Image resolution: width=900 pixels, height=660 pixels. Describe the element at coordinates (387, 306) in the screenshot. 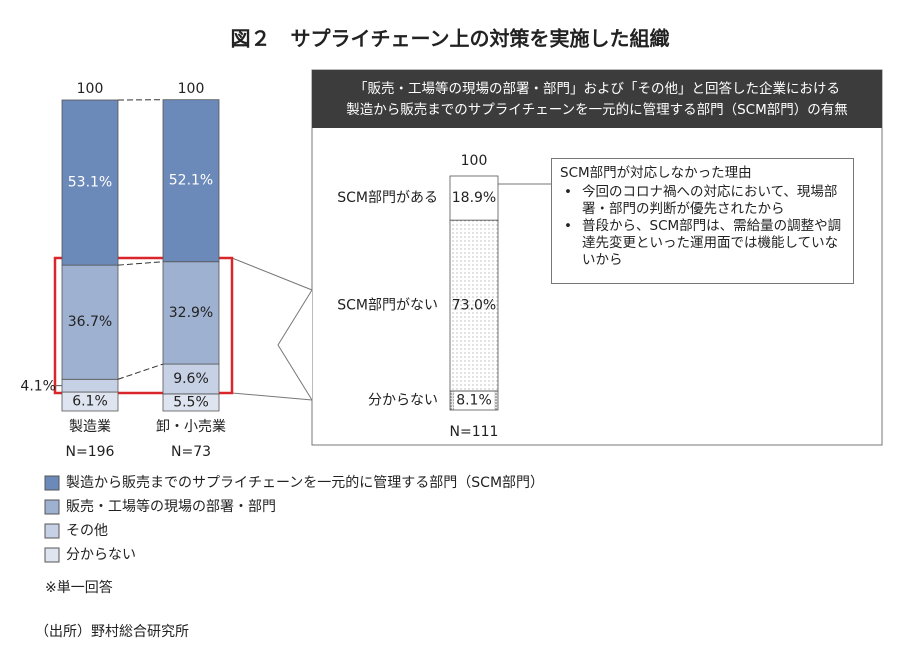

I see `category-label: SCM部門がない` at that location.